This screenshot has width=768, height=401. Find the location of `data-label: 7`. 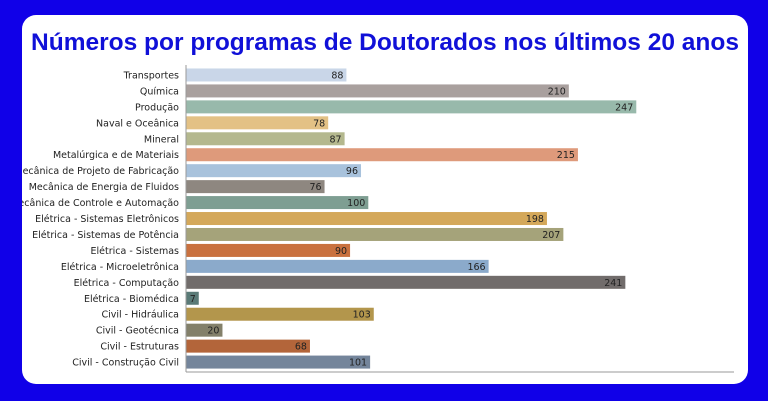

data-label: 7 is located at coordinates (193, 299).